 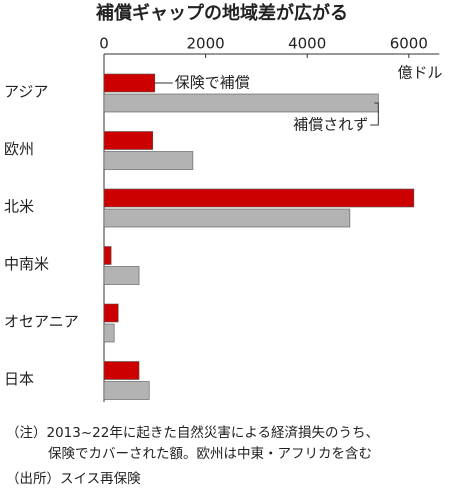 What do you see at coordinates (73, 479) in the screenshot?
I see `source: （出所）スイス再保険` at bounding box center [73, 479].